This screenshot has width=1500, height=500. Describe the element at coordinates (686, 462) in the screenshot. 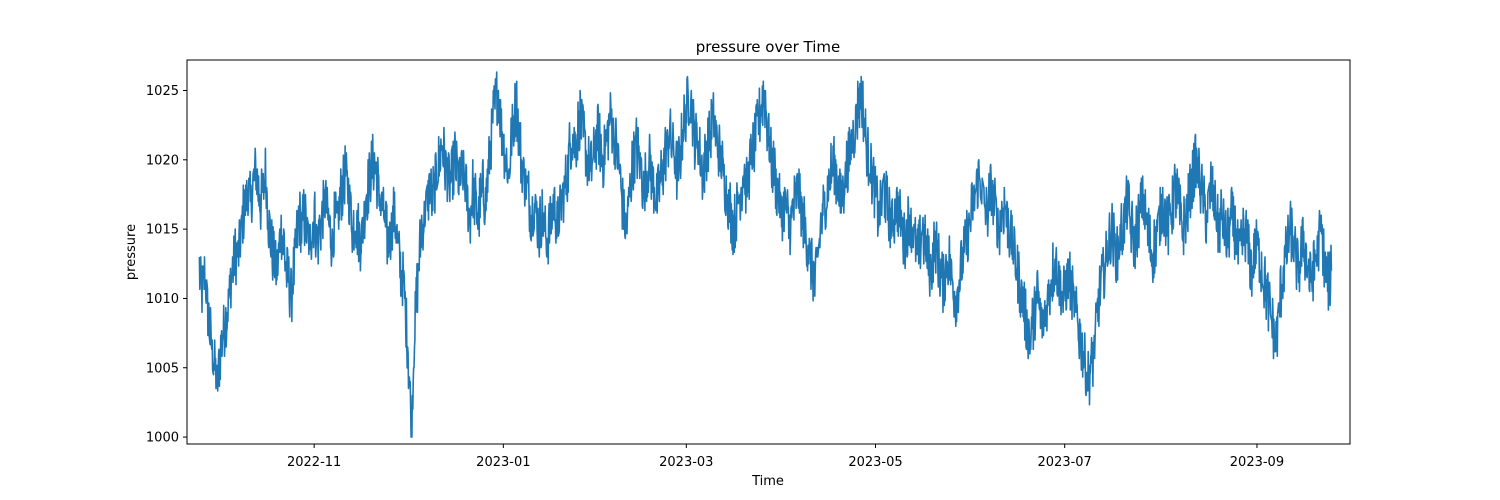

I see `x-tick-label: 2023-03` at that location.